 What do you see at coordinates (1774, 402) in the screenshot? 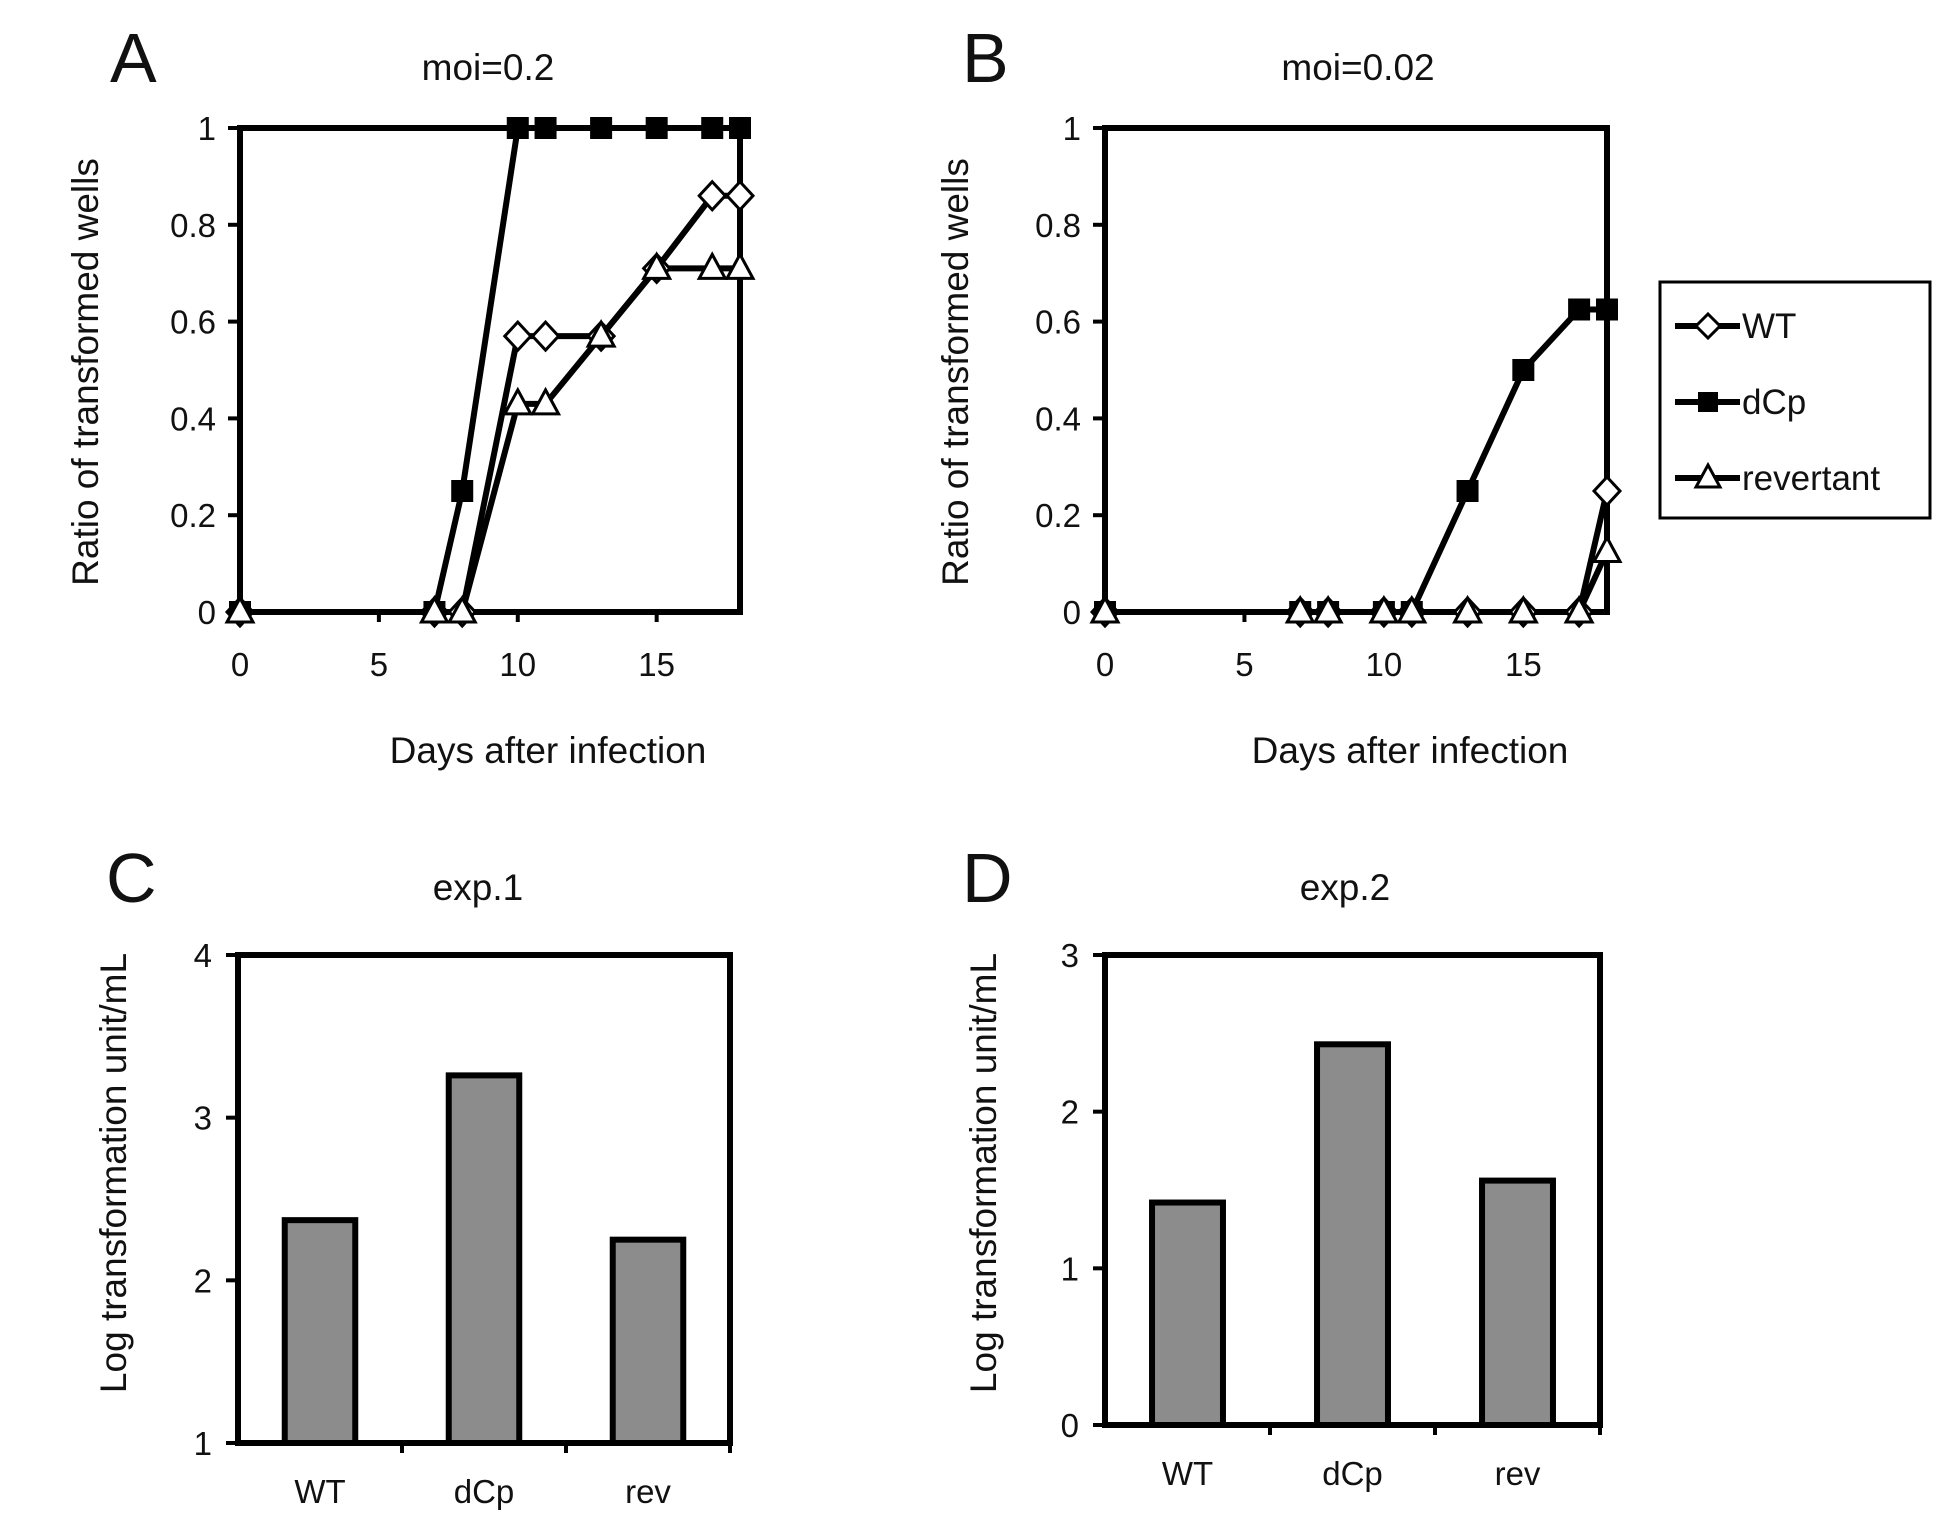
I see `legend-label-dcp: dCp` at bounding box center [1774, 402].